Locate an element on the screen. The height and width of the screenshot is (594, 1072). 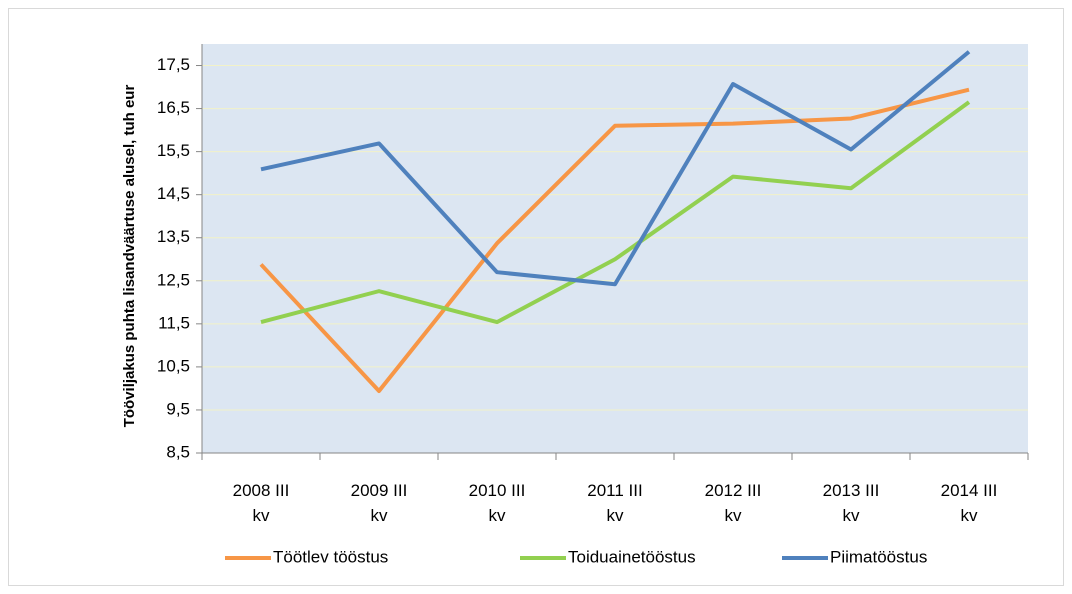
y-tick-label: 14,5 is located at coordinates (173, 193).